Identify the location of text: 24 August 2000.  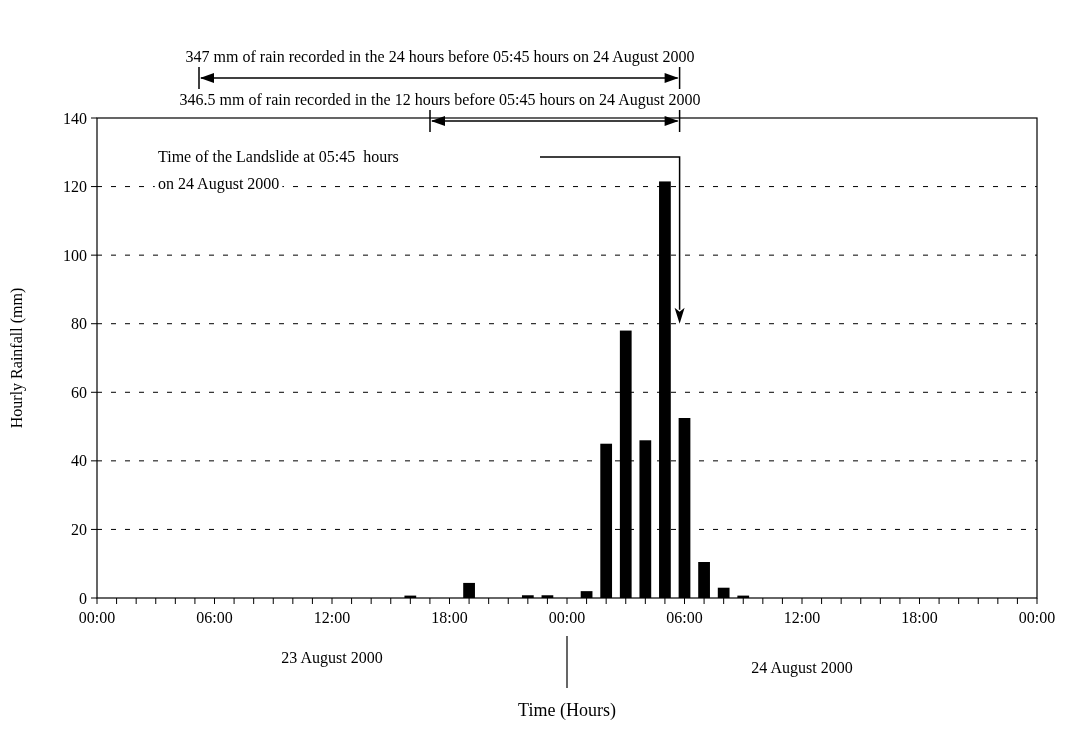
(802, 668).